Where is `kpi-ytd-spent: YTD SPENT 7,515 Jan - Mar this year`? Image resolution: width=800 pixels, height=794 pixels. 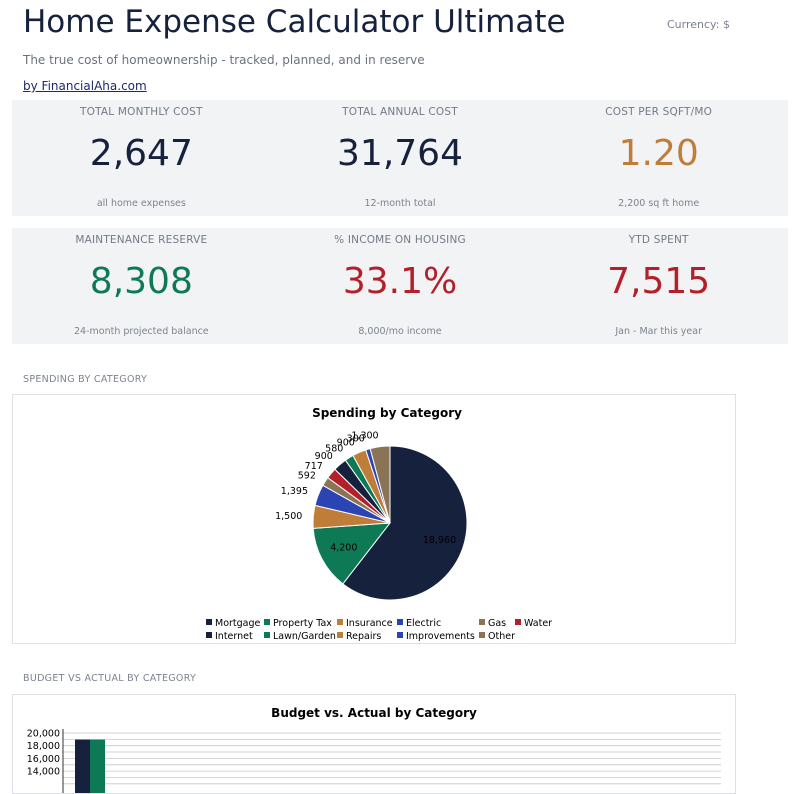 kpi-ytd-spent: YTD SPENT 7,515 Jan - Mar this year is located at coordinates (658, 286).